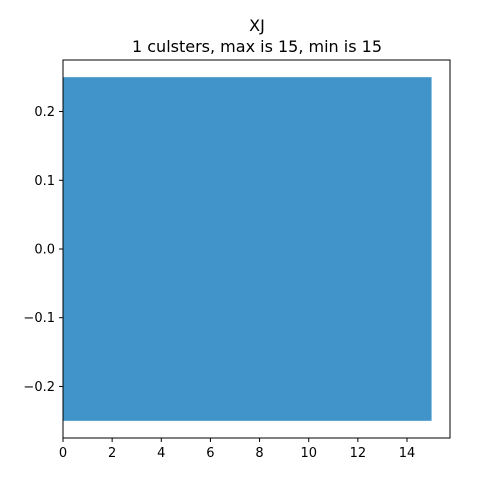 The width and height of the screenshot is (500, 500). What do you see at coordinates (112, 453) in the screenshot?
I see `x-tick-label-2: 2` at bounding box center [112, 453].